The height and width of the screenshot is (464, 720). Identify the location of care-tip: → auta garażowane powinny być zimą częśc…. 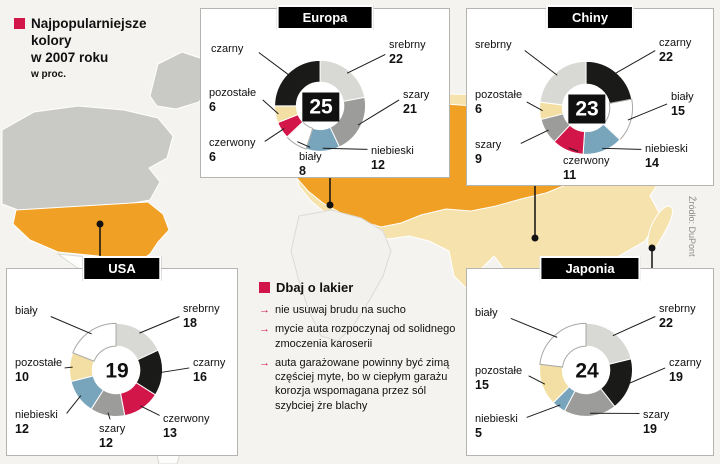
(359, 384).